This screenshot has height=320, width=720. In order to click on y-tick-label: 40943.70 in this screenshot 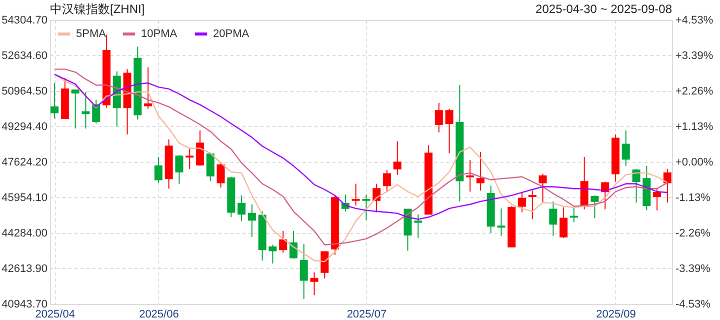, I will do `click(25, 304)`.